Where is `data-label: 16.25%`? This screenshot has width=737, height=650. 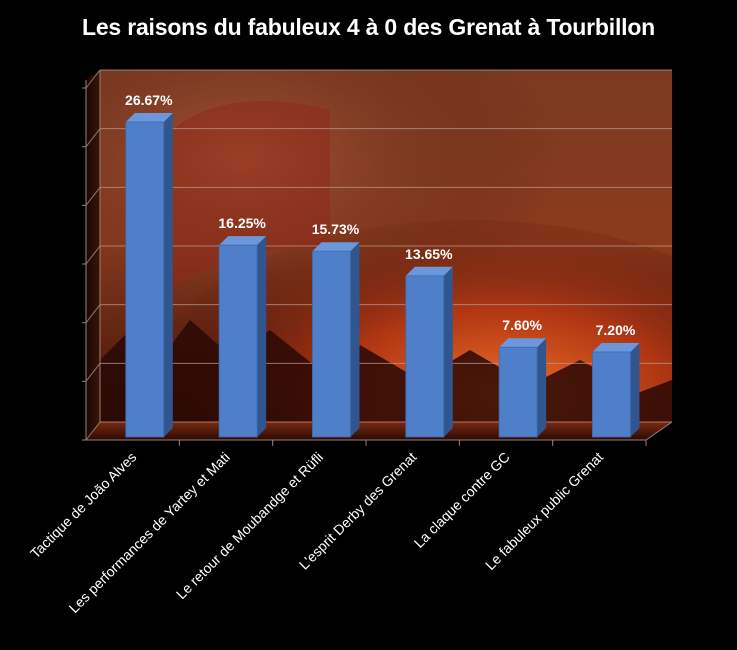 data-label: 16.25% is located at coordinates (242, 223).